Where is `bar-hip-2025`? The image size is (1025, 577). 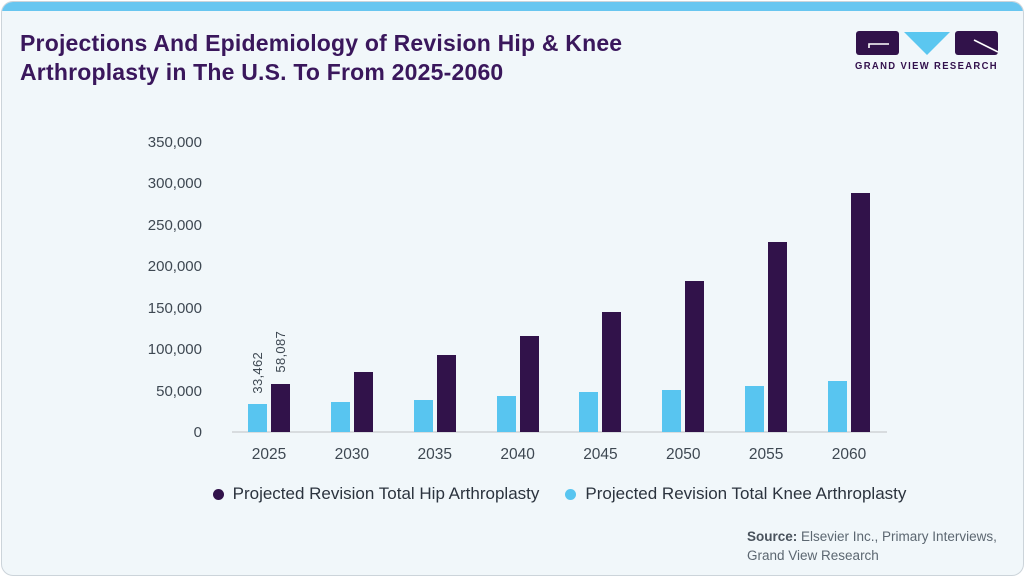
bar-hip-2025 is located at coordinates (280, 407).